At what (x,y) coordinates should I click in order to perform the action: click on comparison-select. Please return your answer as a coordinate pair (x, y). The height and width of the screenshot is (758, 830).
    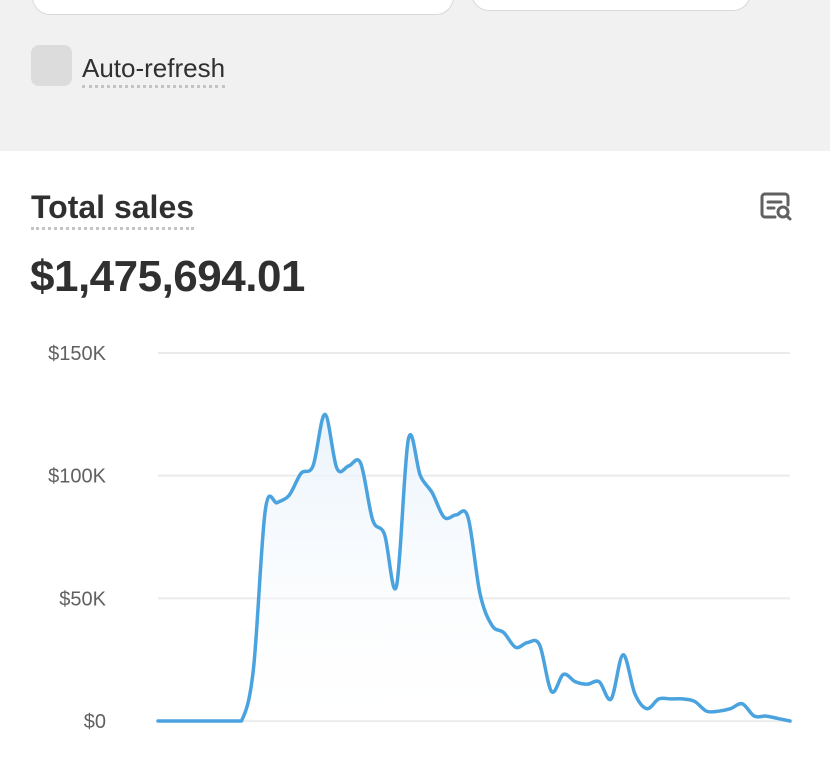
    Looking at the image, I should click on (611, 5).